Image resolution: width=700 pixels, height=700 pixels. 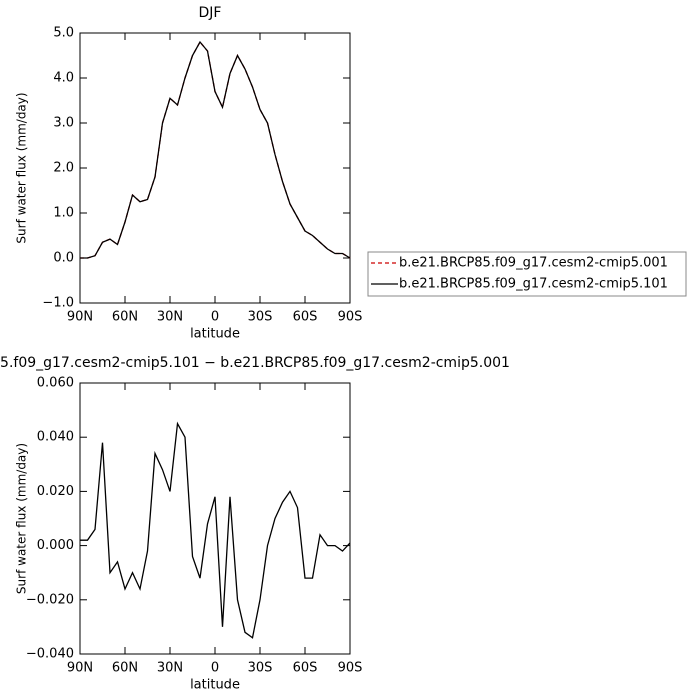 I want to click on y-tick-label: 0.0, so click(x=63, y=258).